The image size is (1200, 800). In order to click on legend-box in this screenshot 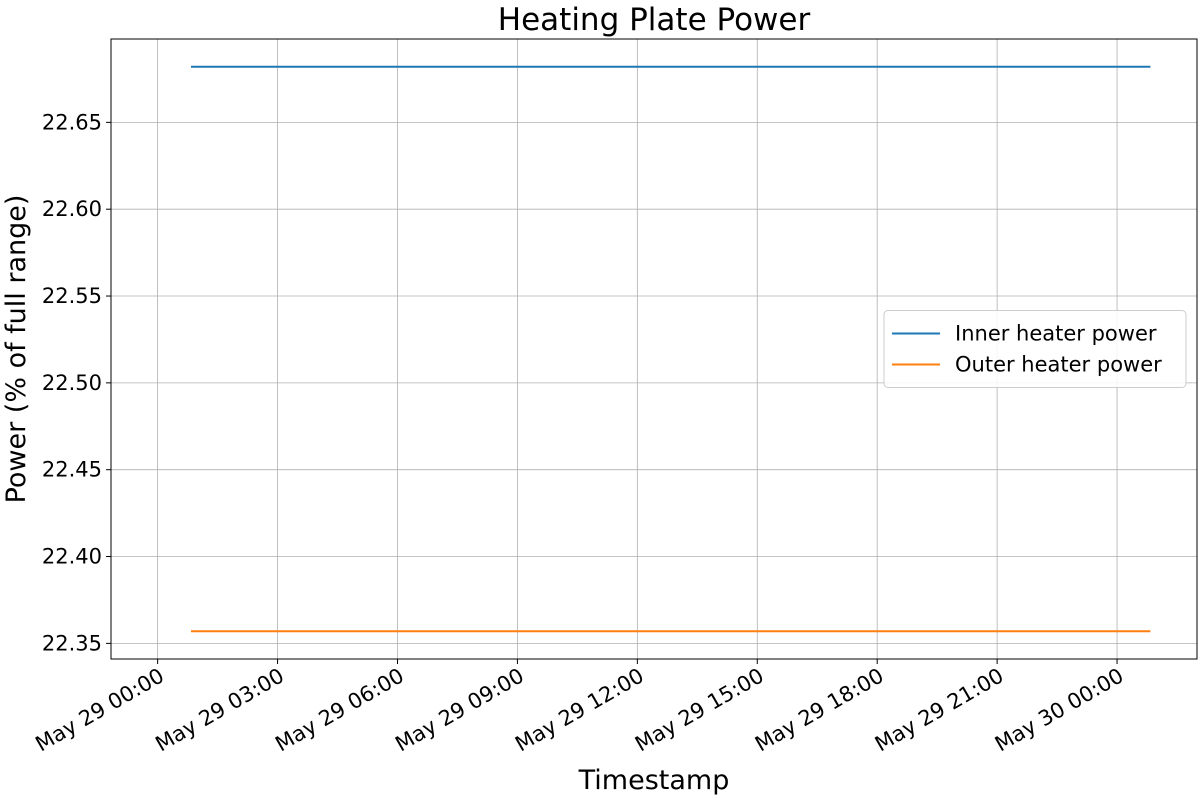, I will do `click(1035, 349)`.